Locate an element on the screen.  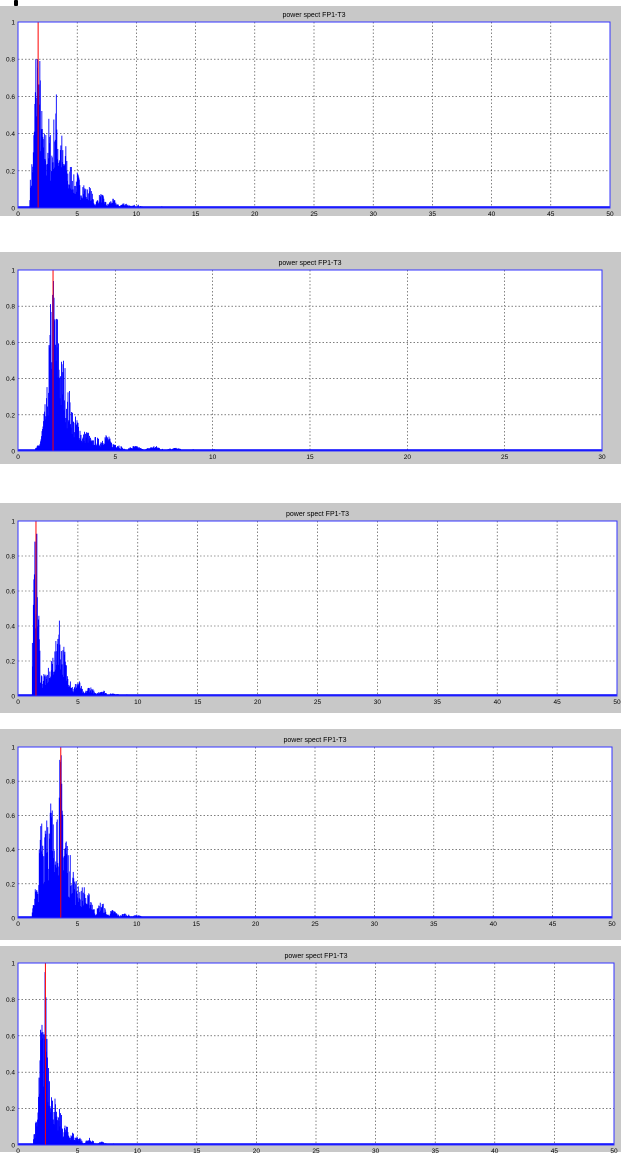
plot-area is located at coordinates (310, 360).